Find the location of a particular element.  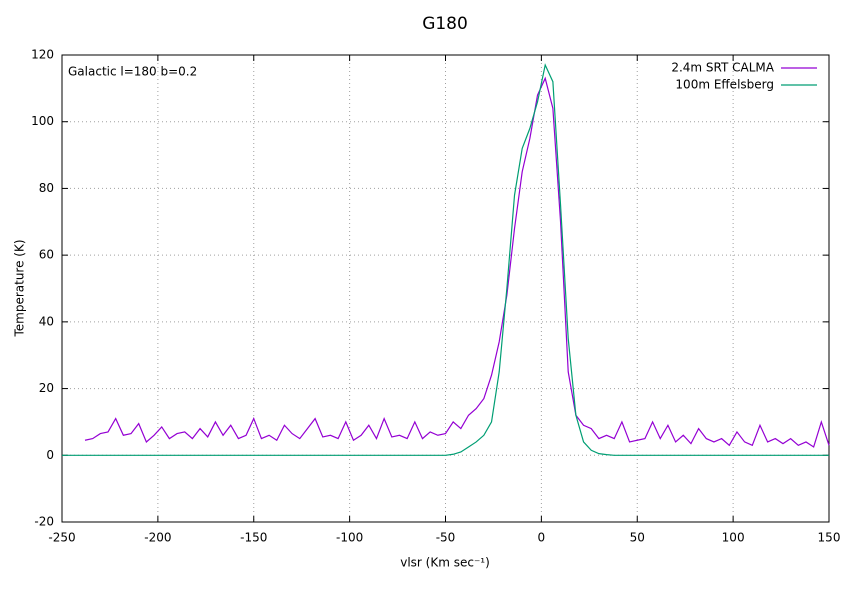

x-axis-label: vlsr (Km sec⁻¹) is located at coordinates (445, 563).